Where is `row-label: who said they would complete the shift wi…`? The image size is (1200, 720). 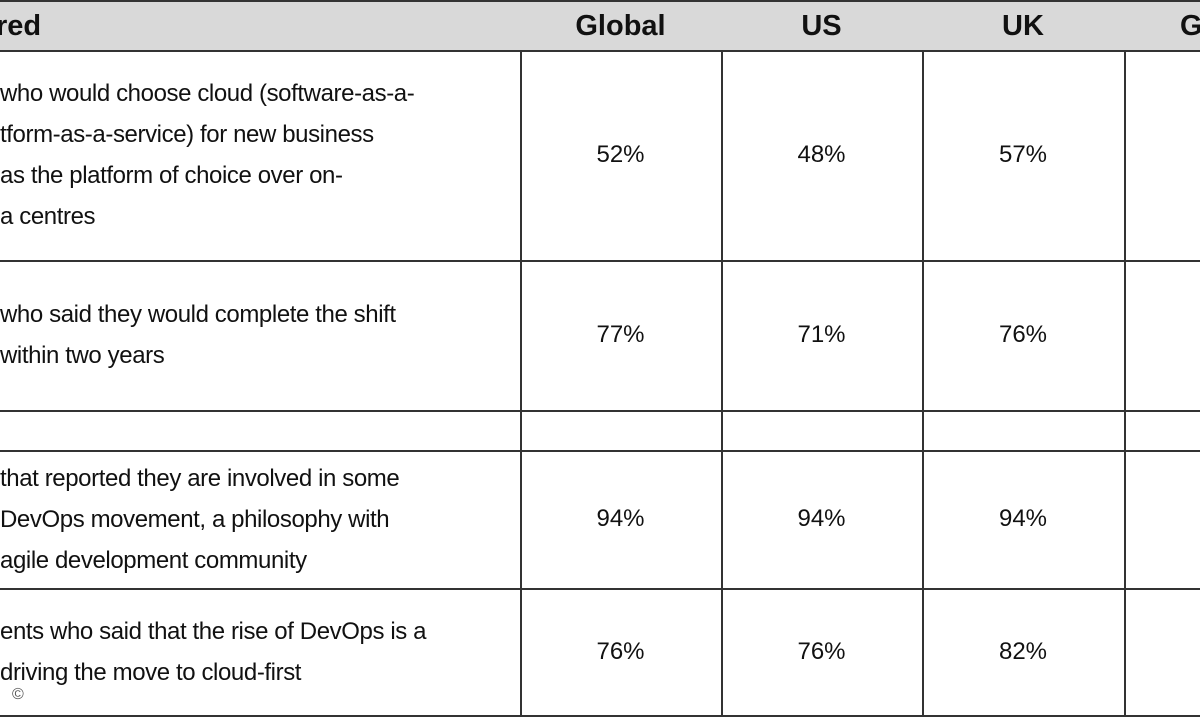 row-label: who said they would complete the shift wi… is located at coordinates (261, 336).